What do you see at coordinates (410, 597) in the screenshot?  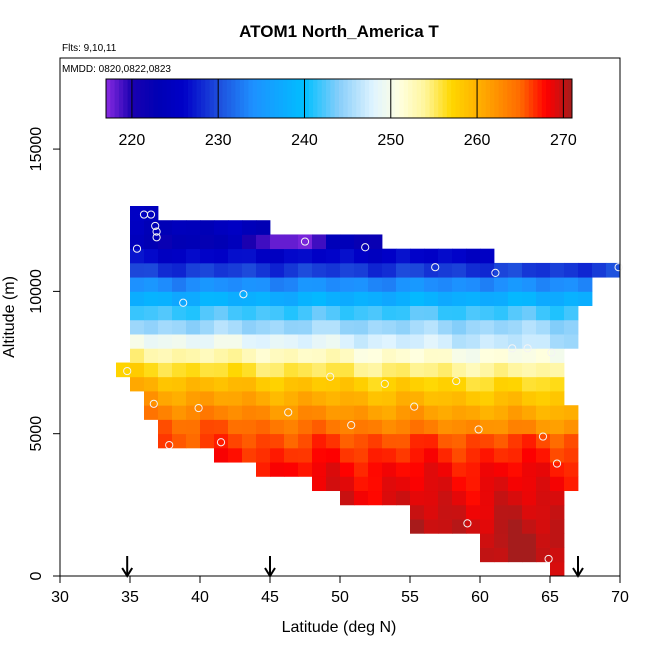 I see `x-tick-label: 55` at bounding box center [410, 597].